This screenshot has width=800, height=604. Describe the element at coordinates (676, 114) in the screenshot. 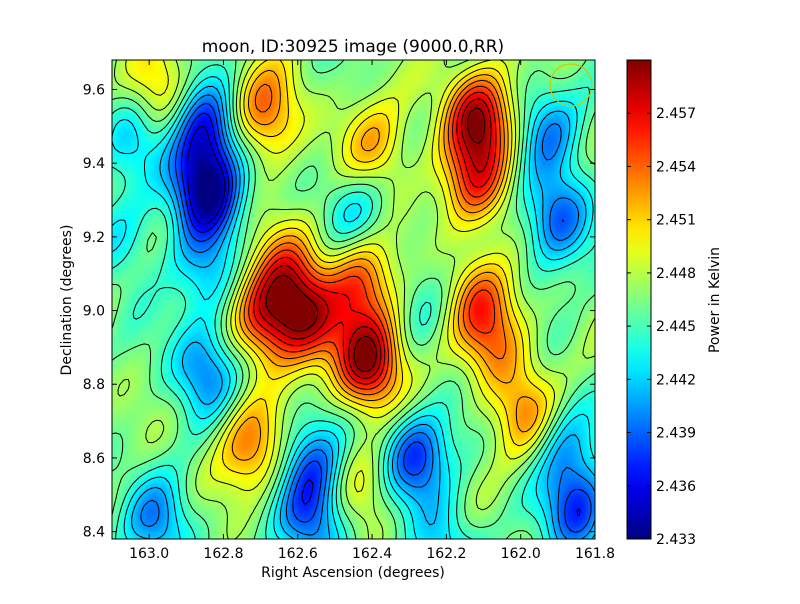

I see `colorbar-tick-label: 2.457` at that location.